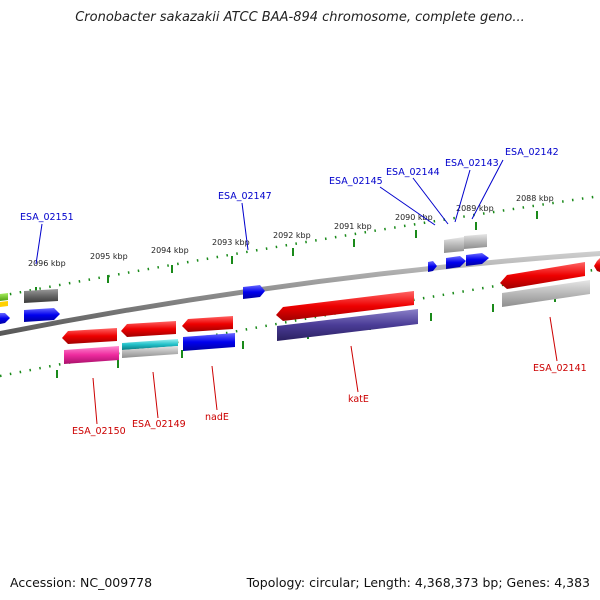 The width and height of the screenshot is (600, 600). Describe the element at coordinates (47, 263) in the screenshot. I see `scale-label: 2096 kbp` at that location.